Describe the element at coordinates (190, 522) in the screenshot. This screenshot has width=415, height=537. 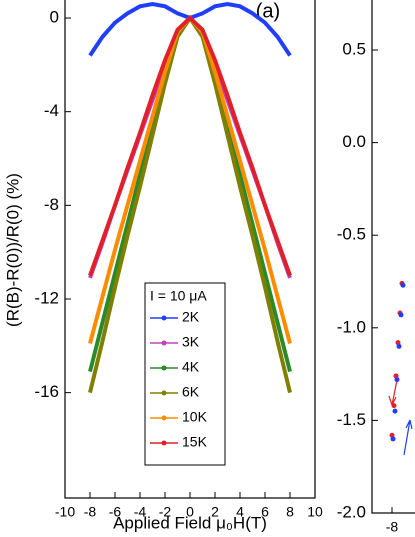
I see `x-axis-label: Applied Field μ₀H(T)` at that location.